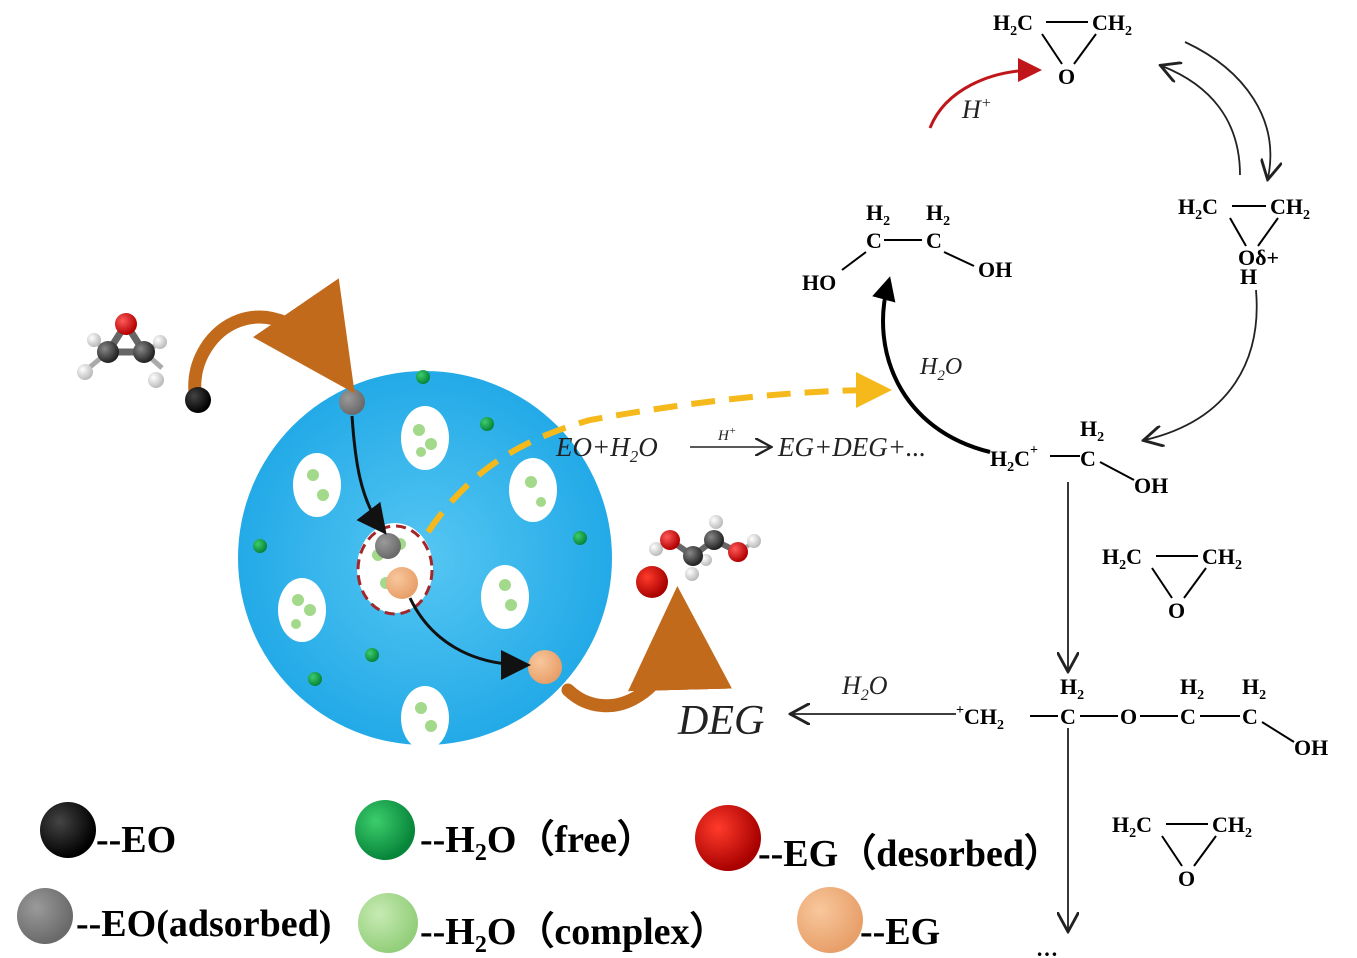 The width and height of the screenshot is (1357, 958). I want to click on equilibrium-back-arrow, so click(1201, 121).